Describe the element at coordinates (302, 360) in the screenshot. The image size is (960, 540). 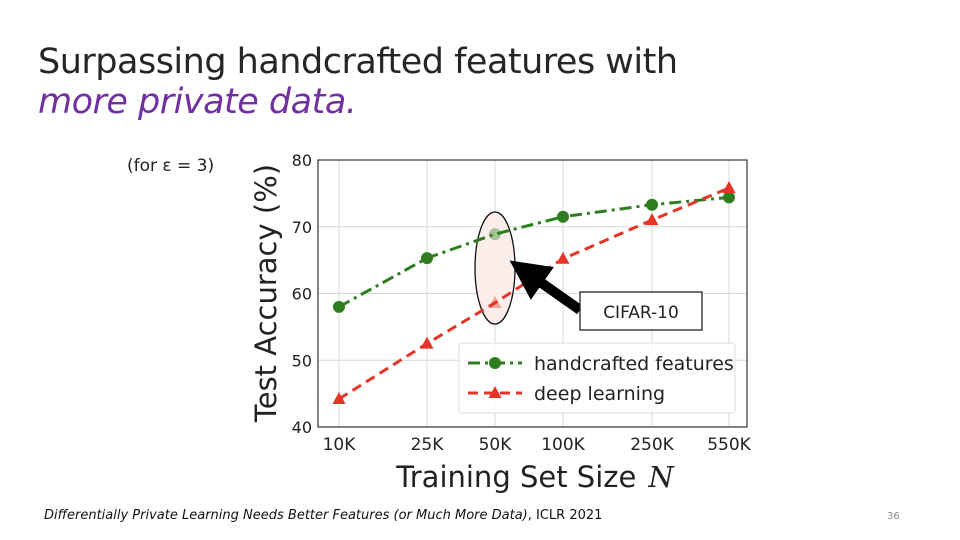
I see `y-tick-label: 50` at that location.